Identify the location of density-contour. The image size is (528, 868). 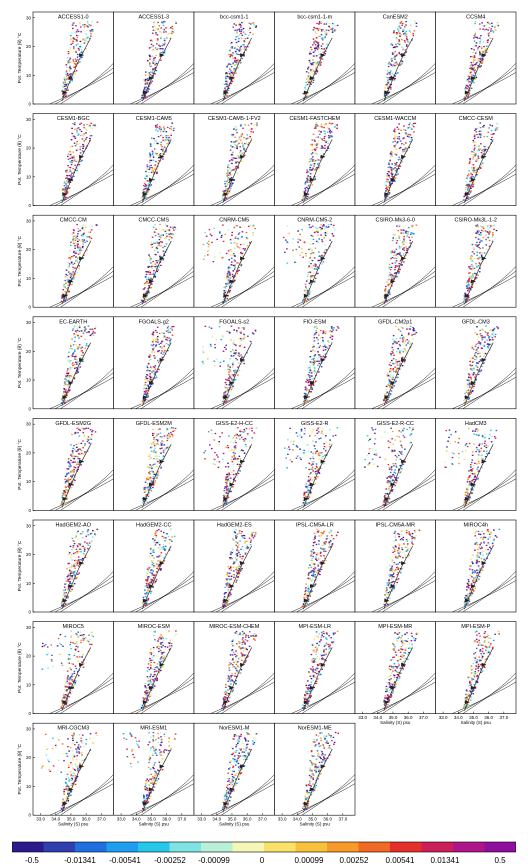
(484, 189).